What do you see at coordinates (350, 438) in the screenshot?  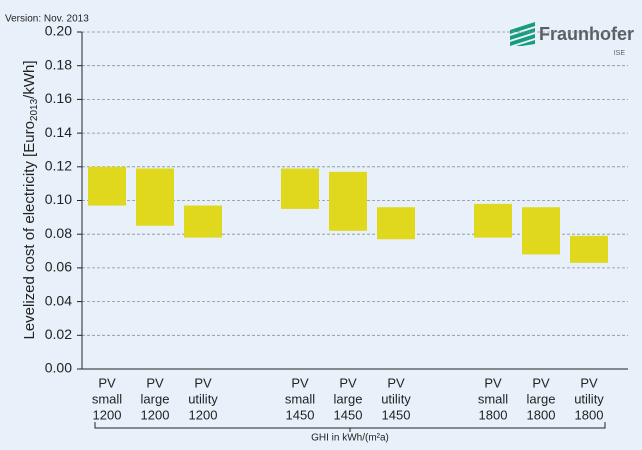 I see `x-axis-label: GHI in kWh/(m²a)` at bounding box center [350, 438].